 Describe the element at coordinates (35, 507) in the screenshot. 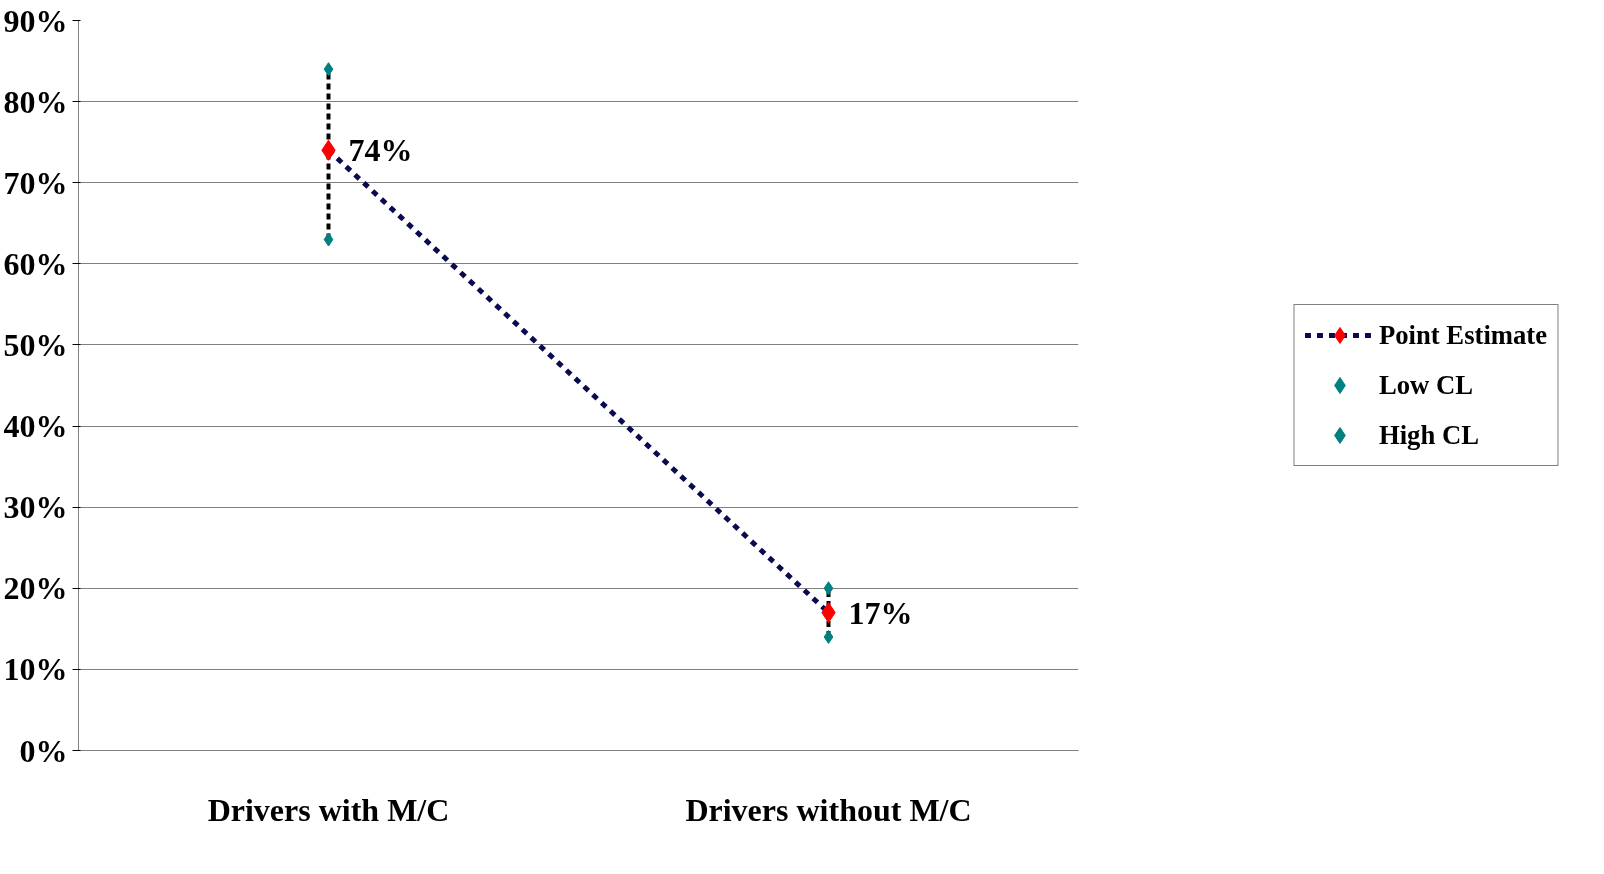

I see `y-tick-label: 30%` at that location.